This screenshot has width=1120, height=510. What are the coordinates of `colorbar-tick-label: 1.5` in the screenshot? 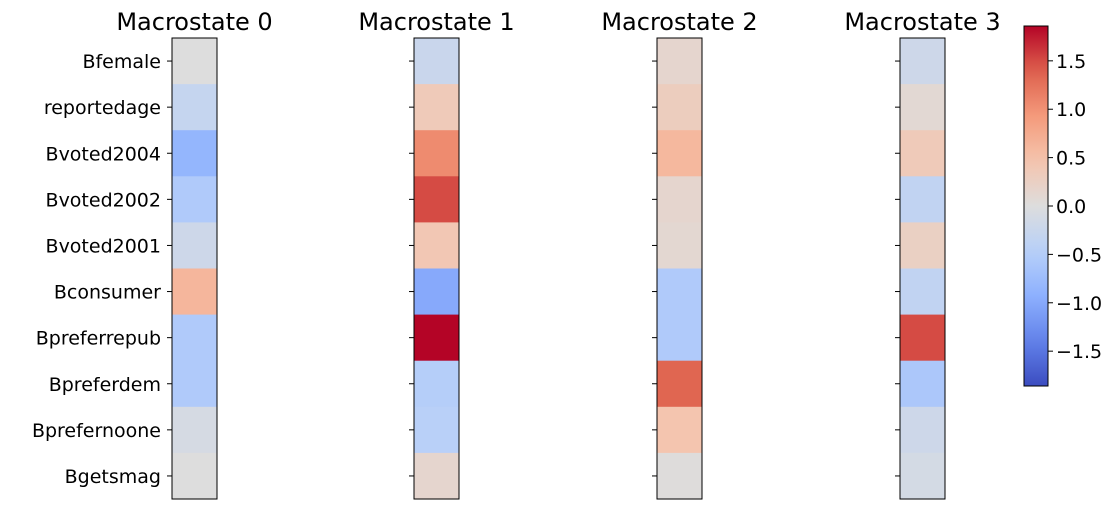 It's located at (1071, 62).